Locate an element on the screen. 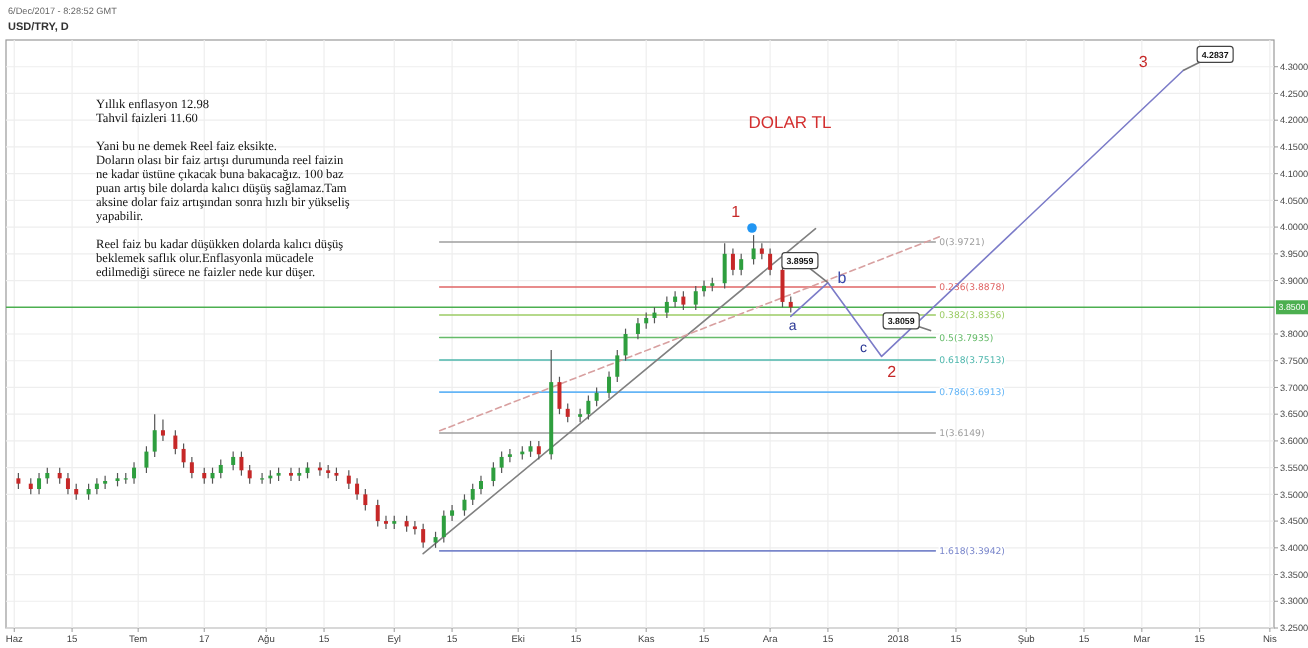 The image size is (1308, 648). annotation: 3 is located at coordinates (1143, 61).